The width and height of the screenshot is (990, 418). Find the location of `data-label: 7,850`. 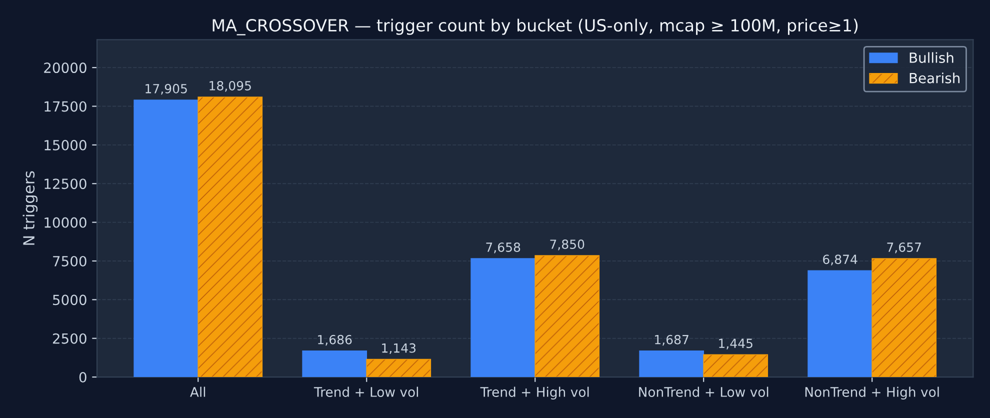

data-label: 7,850 is located at coordinates (567, 245).